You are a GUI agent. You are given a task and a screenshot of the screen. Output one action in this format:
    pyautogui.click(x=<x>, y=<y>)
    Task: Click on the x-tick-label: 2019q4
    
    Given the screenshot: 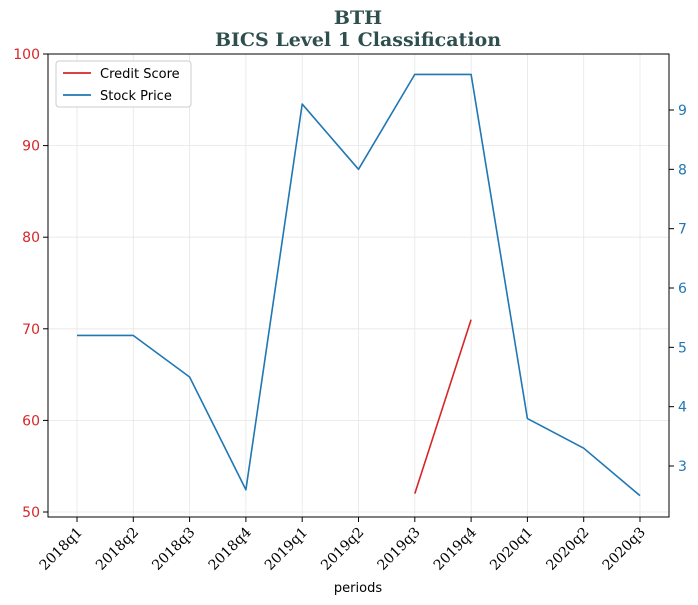 What is the action you would take?
    pyautogui.click(x=455, y=548)
    